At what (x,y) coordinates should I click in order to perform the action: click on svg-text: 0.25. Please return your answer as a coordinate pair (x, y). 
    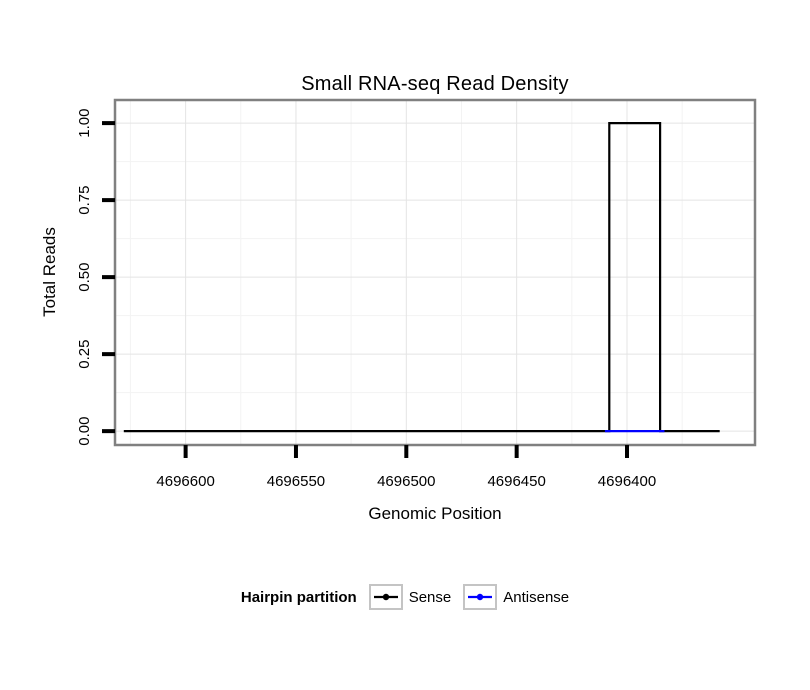
    Looking at the image, I should click on (84, 353).